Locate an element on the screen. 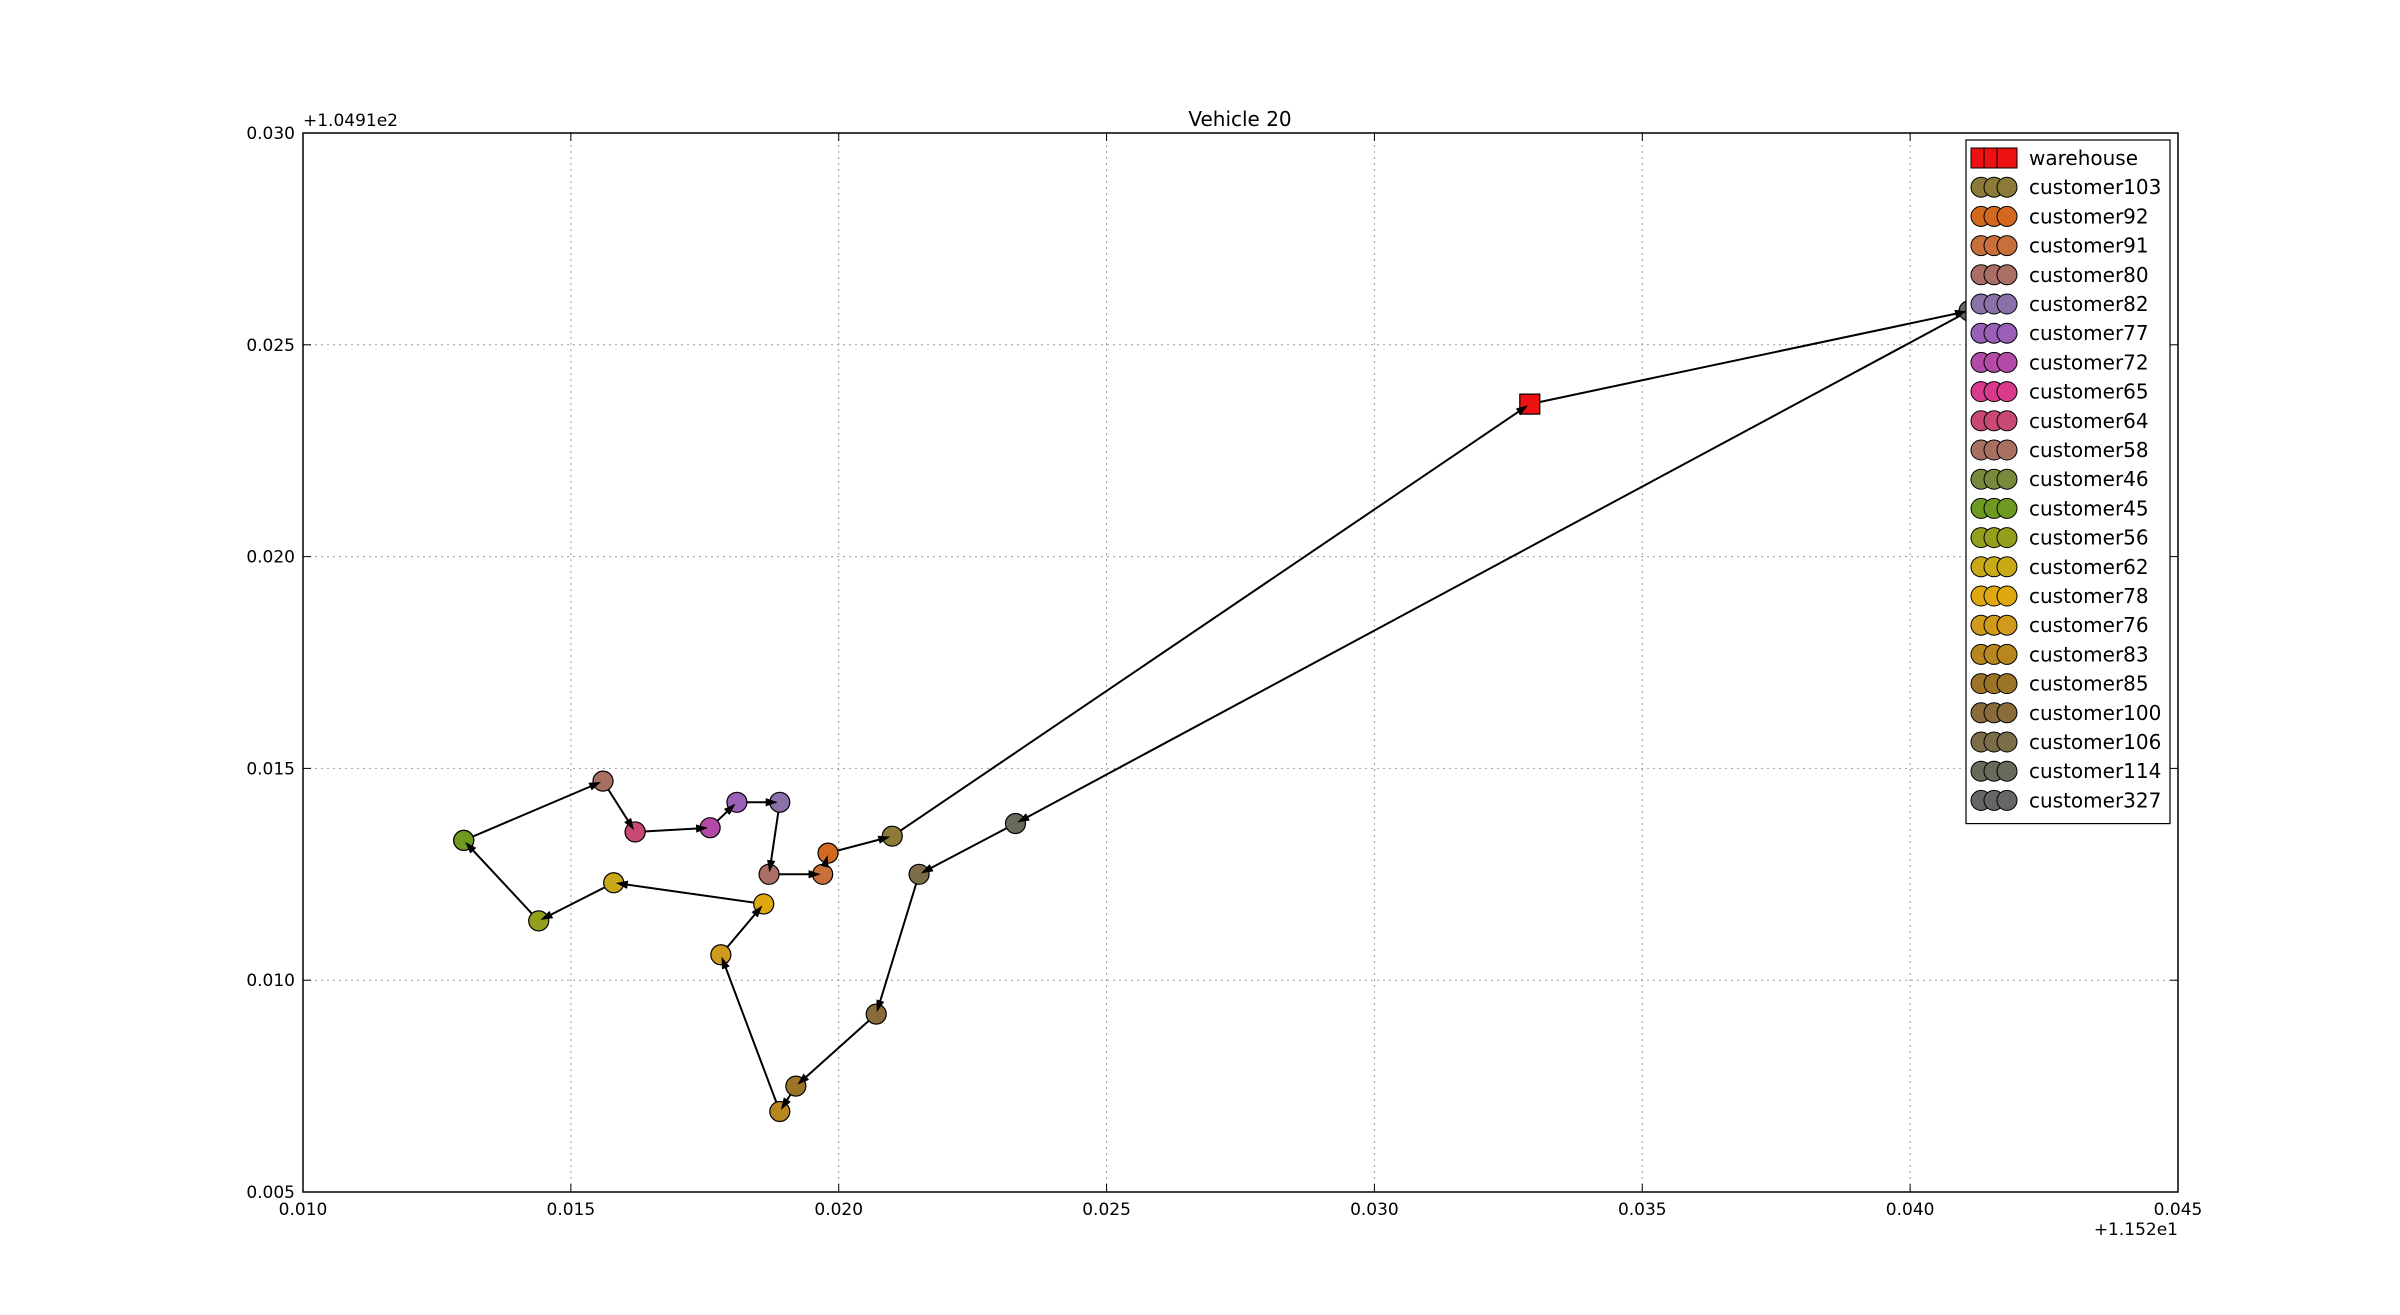  y-offset-label: +1.0491e2 is located at coordinates (350, 121).